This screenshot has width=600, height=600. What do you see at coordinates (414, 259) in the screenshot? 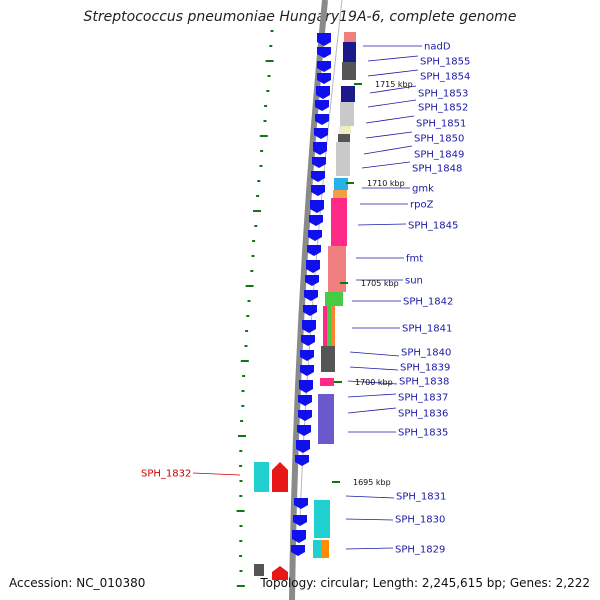
I see `gene-label: fmt` at bounding box center [414, 259].